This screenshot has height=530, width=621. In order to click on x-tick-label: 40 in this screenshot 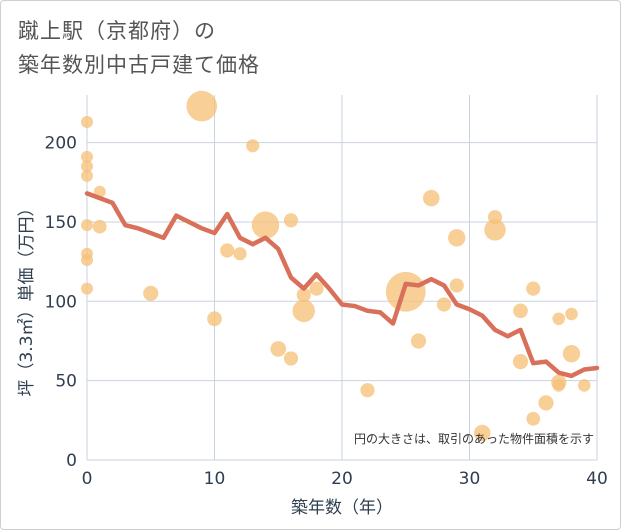, I will do `click(597, 479)`.